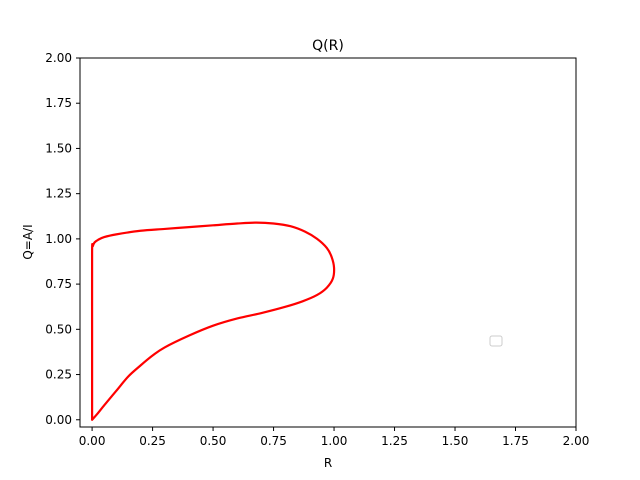 Image resolution: width=640 pixels, height=480 pixels. What do you see at coordinates (92, 441) in the screenshot?
I see `x-tick-label: 0.00` at bounding box center [92, 441].